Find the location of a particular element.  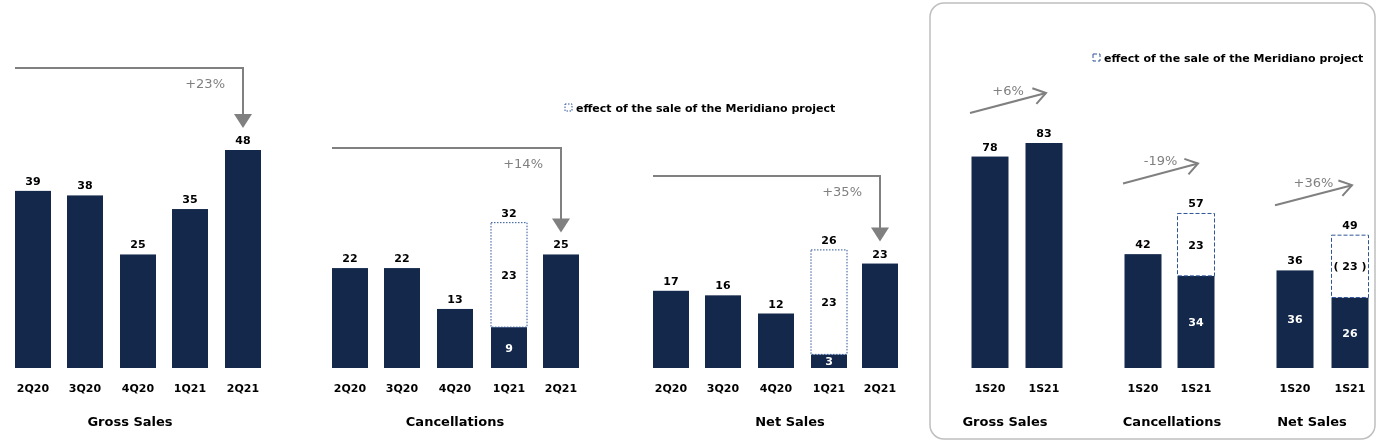

data-label: ( 23 ) is located at coordinates (1350, 267).